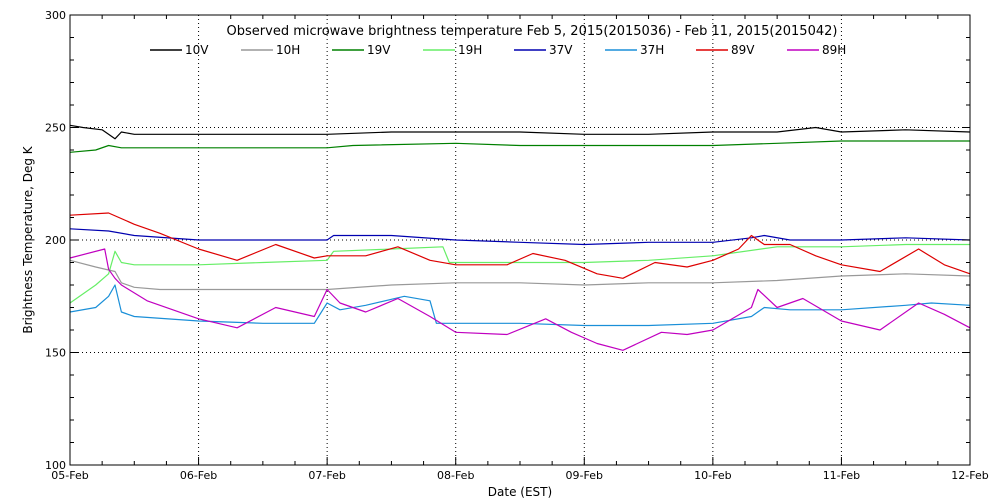 The width and height of the screenshot is (1000, 500). I want to click on y-tick-label: 100, so click(55, 465).